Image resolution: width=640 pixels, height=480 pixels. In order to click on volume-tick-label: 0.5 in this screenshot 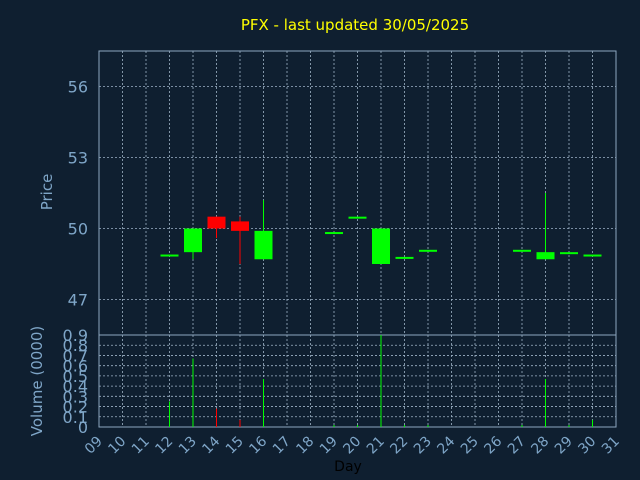, I will do `click(75, 376)`.